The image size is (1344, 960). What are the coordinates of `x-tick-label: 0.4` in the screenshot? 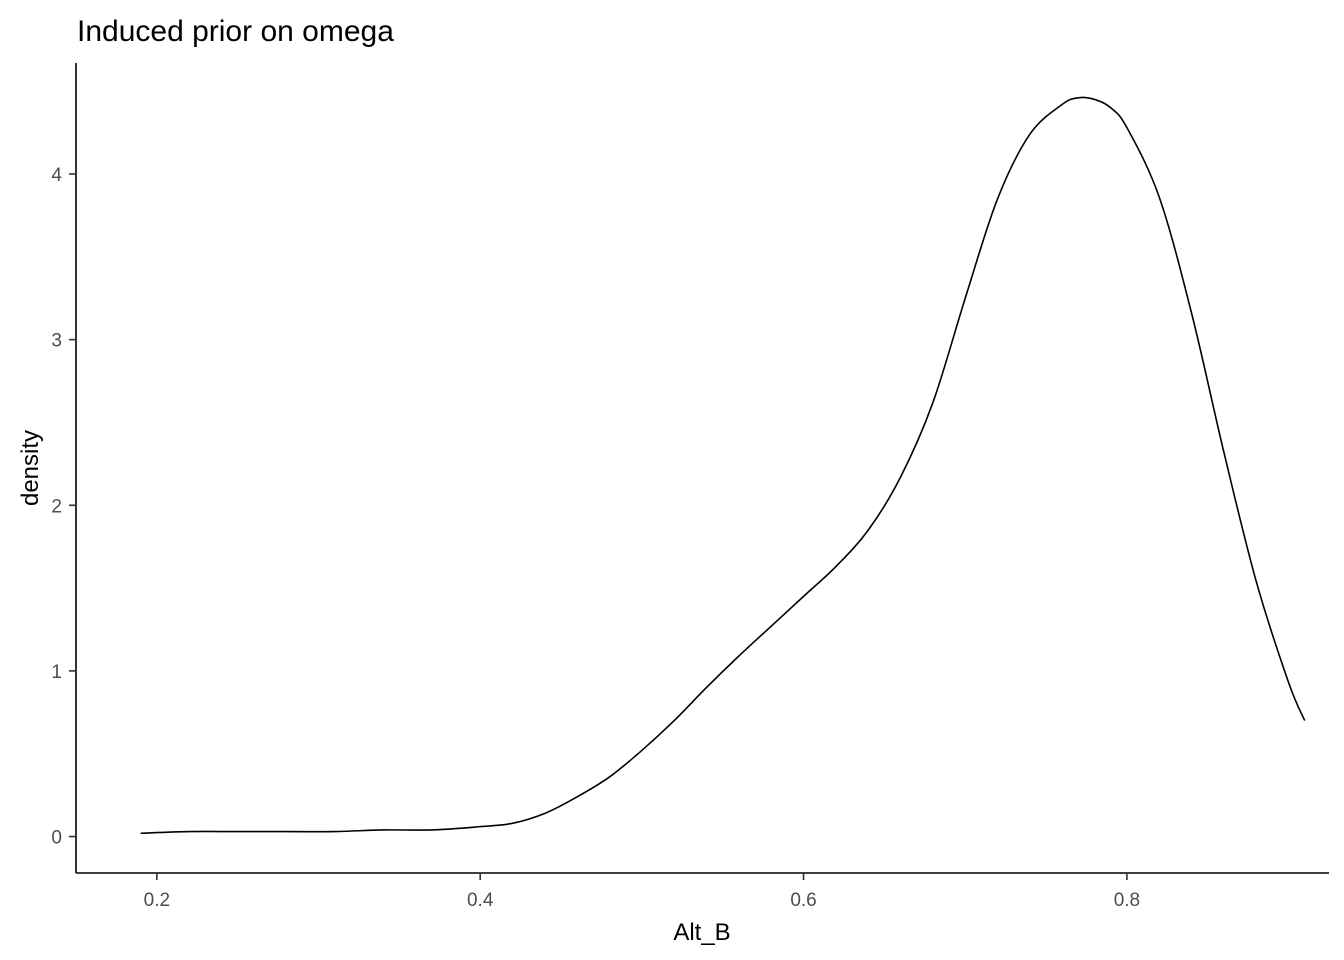 It's located at (480, 900).